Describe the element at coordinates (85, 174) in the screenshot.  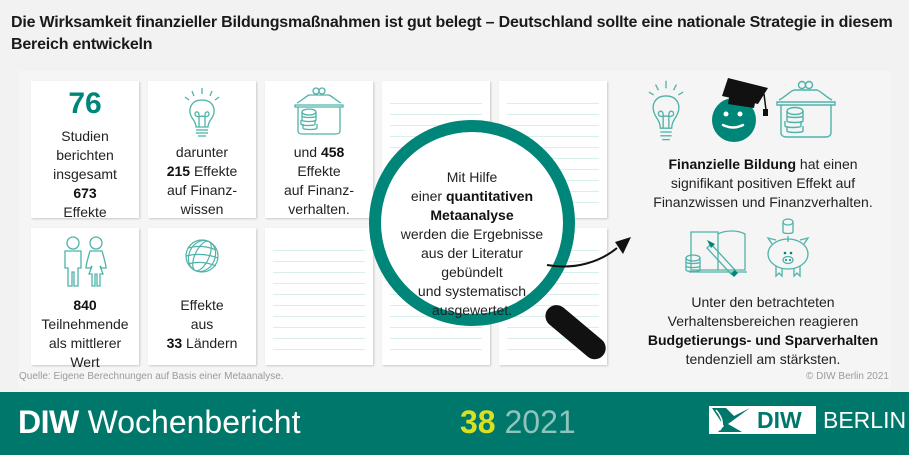
I see `studies-text: Studien berichten insgesamt 673 Effekte` at that location.